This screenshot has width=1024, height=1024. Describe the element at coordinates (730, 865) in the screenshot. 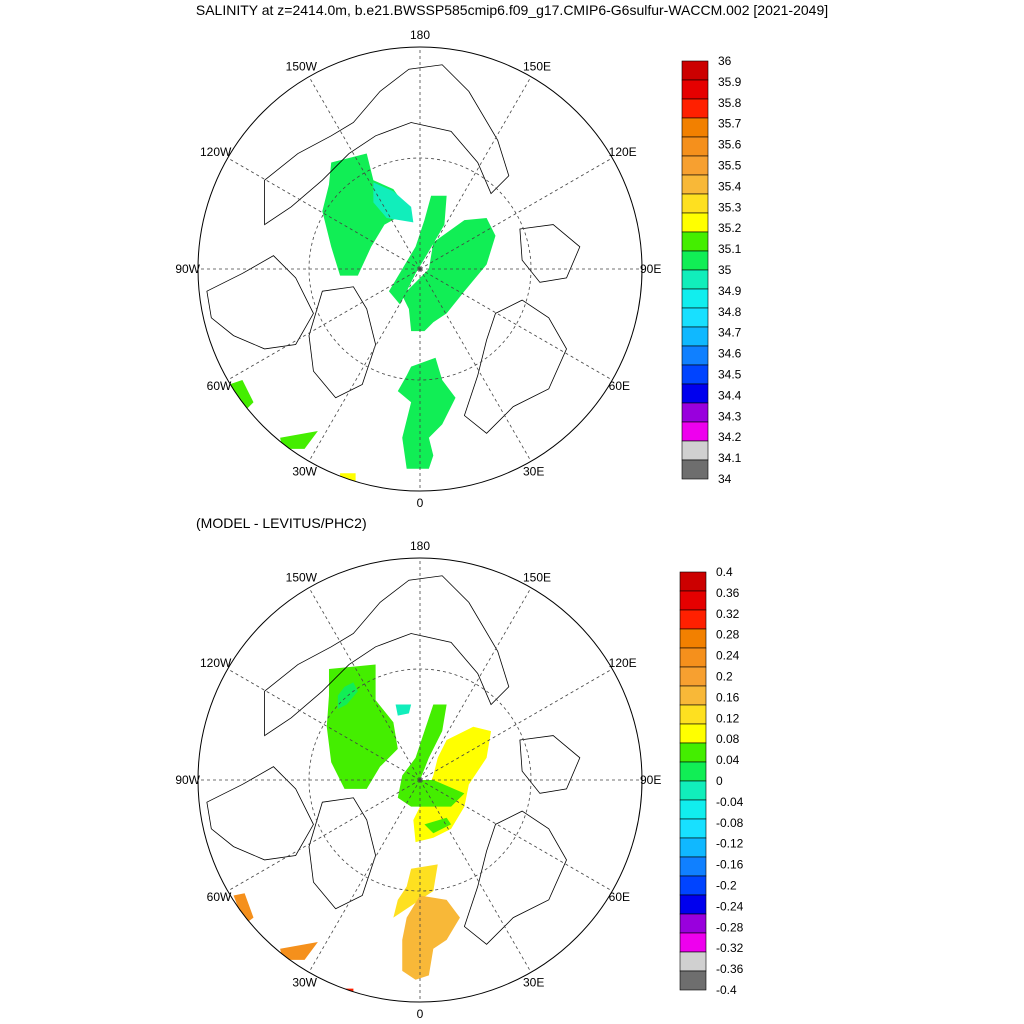

I see `colorbar-tick-label: -0.16` at that location.